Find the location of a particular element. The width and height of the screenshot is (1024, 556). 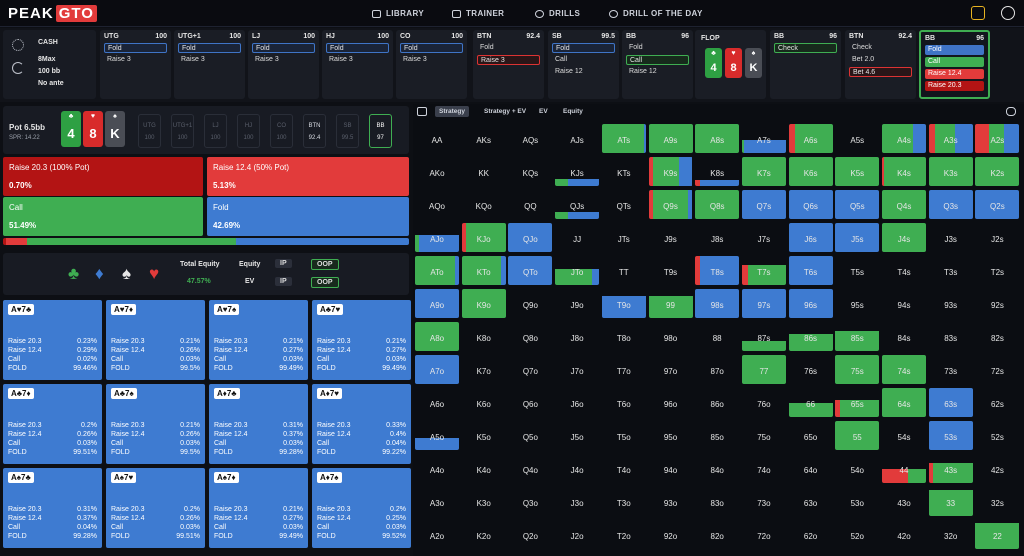

hand-cell: 72s is located at coordinates (997, 369).